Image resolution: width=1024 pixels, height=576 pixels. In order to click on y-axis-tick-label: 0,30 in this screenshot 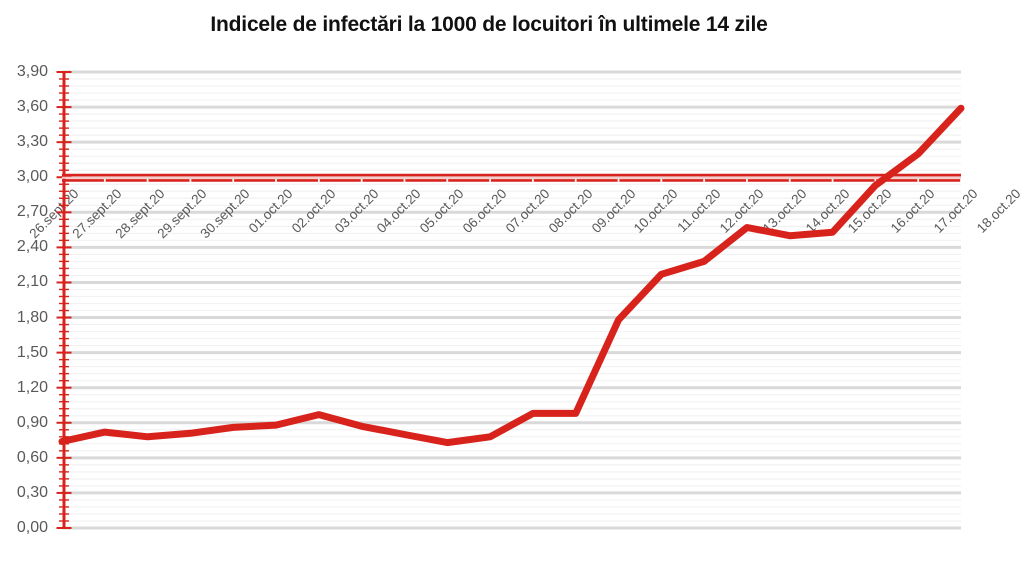, I will do `click(32, 492)`.